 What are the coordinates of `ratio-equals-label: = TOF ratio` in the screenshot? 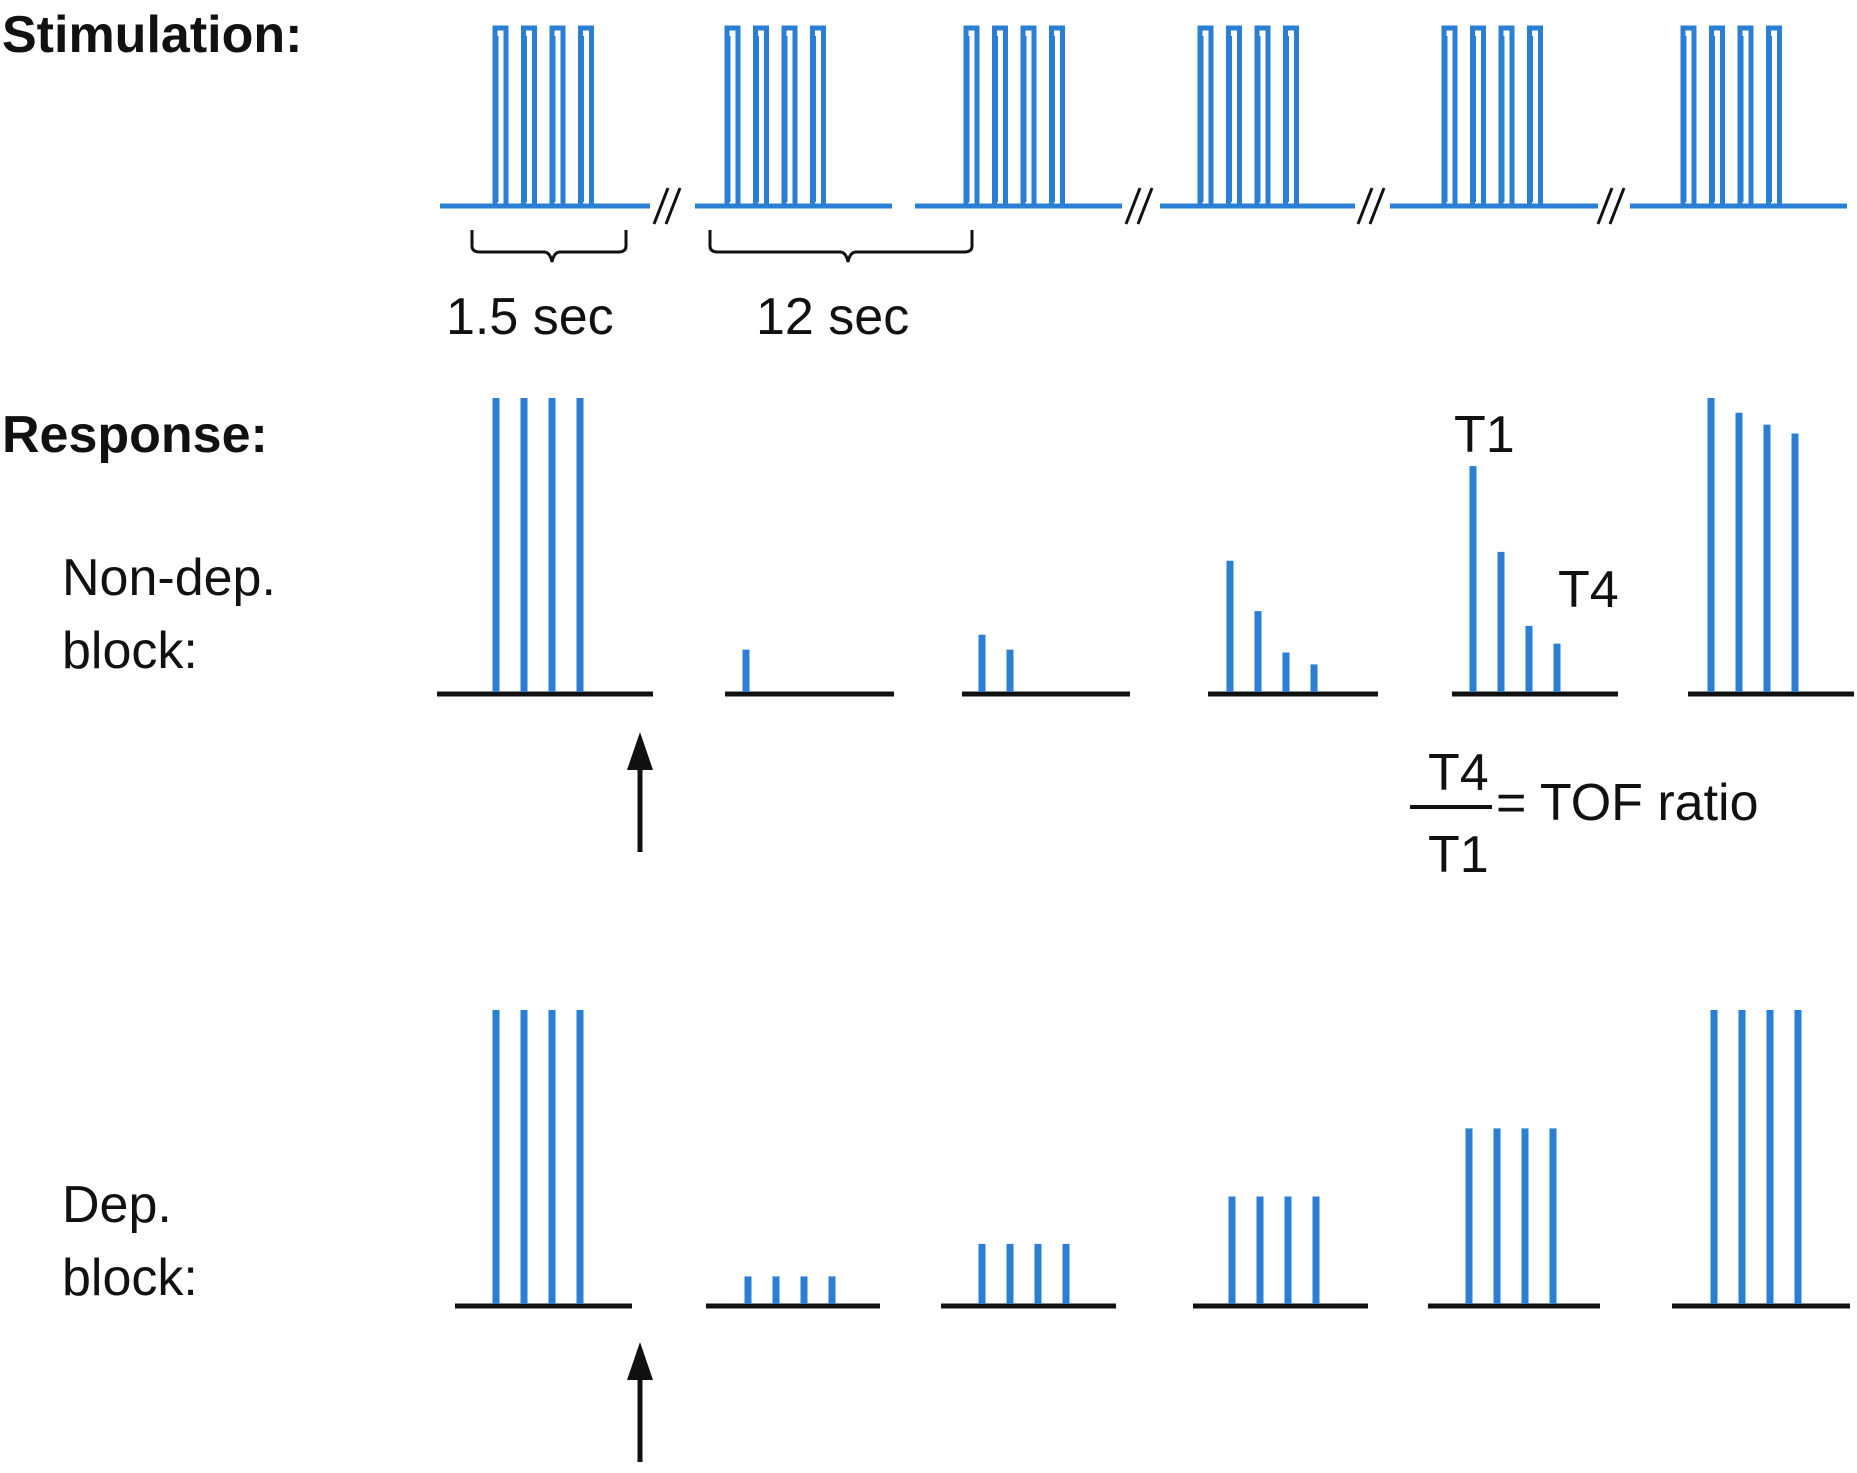 It's located at (1627, 803).